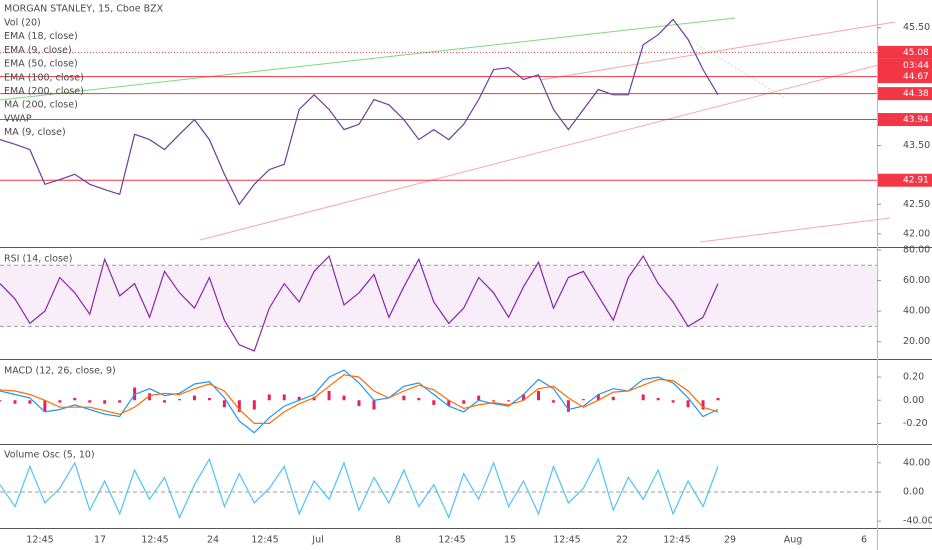 The height and width of the screenshot is (550, 932). I want to click on pane-title: MACD (12, 26, close, 9), so click(60, 371).